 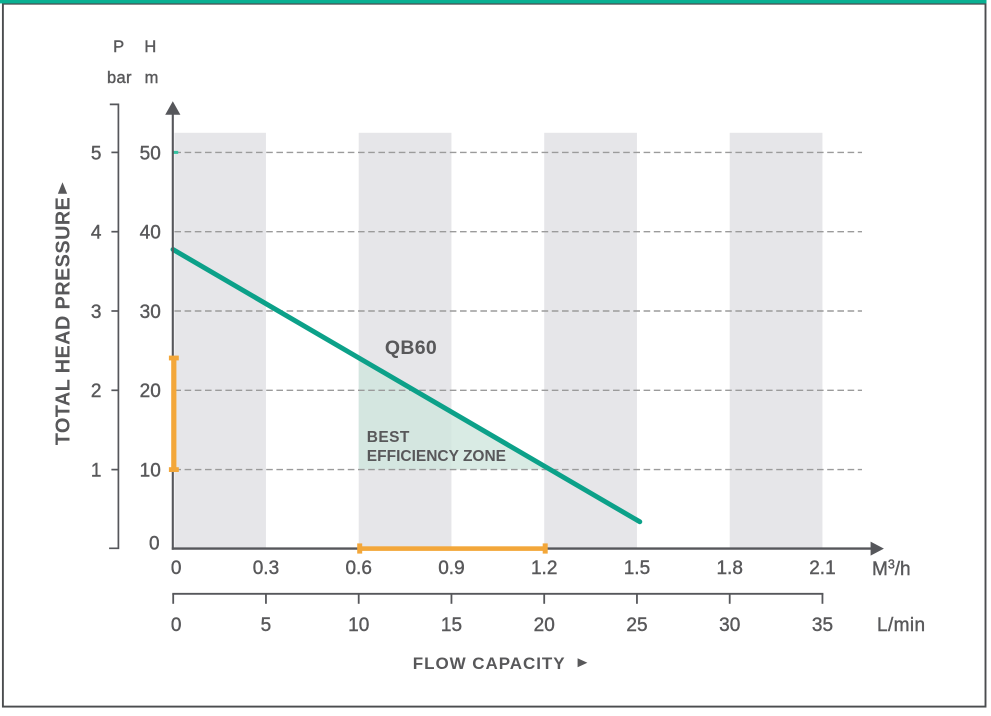 What do you see at coordinates (489, 663) in the screenshot?
I see `svg-text: FLOW CAPACITY` at bounding box center [489, 663].